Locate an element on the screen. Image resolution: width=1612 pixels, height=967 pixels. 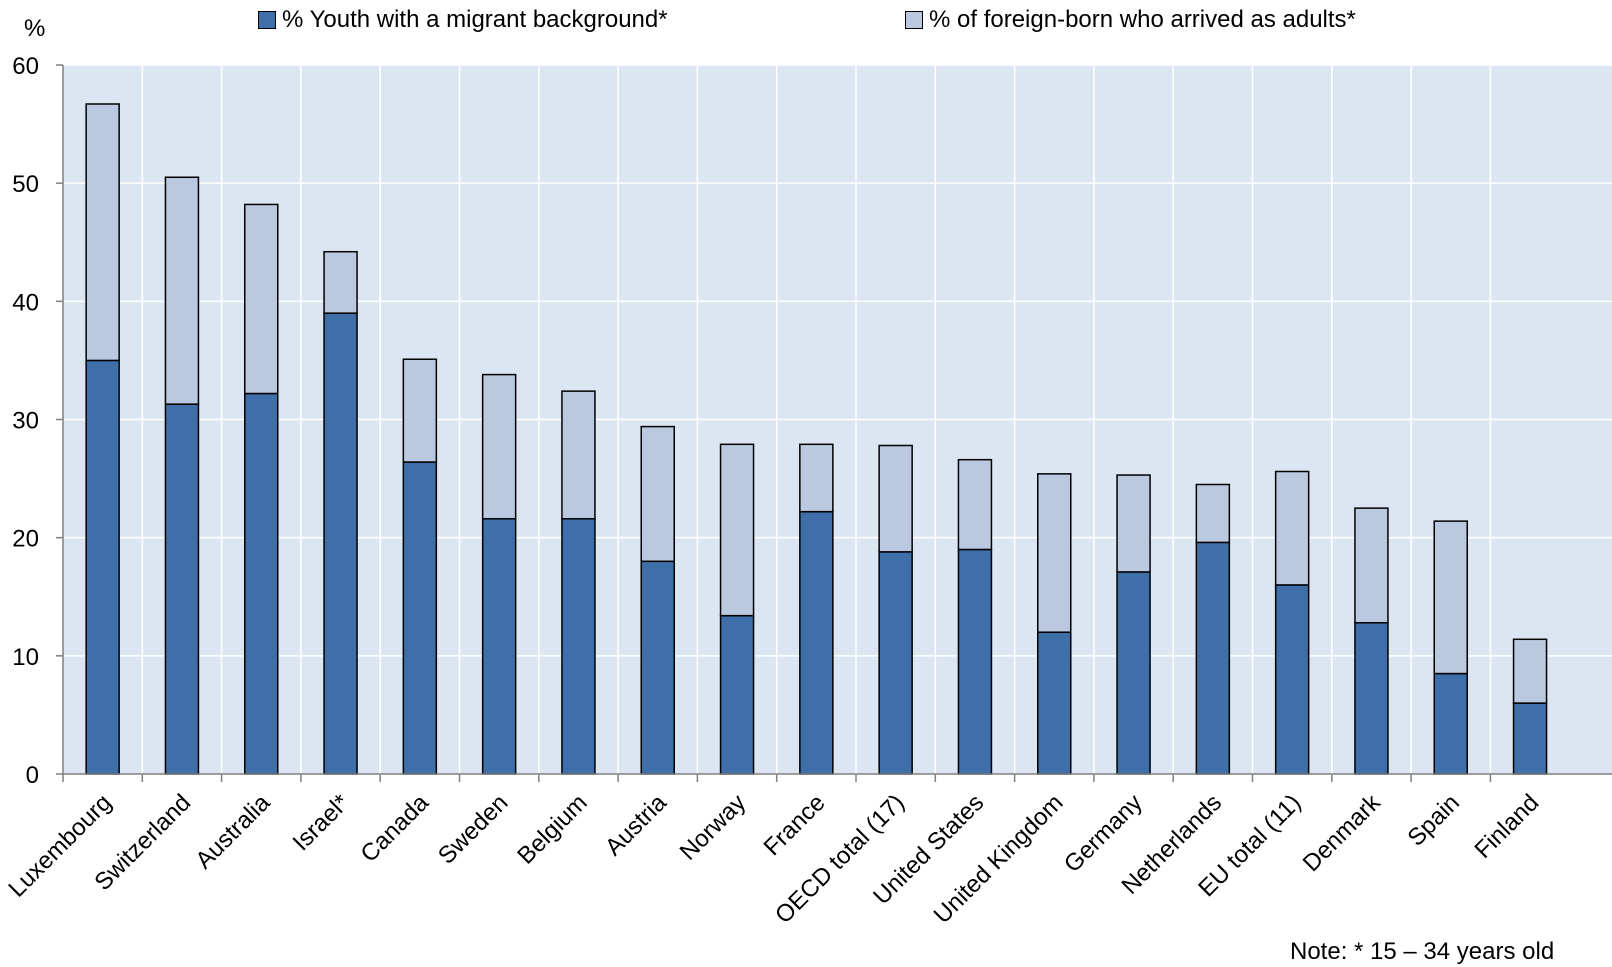
legend-label-arrived-as-adults: % of foreign-born who arrived as adults* is located at coordinates (1142, 19).